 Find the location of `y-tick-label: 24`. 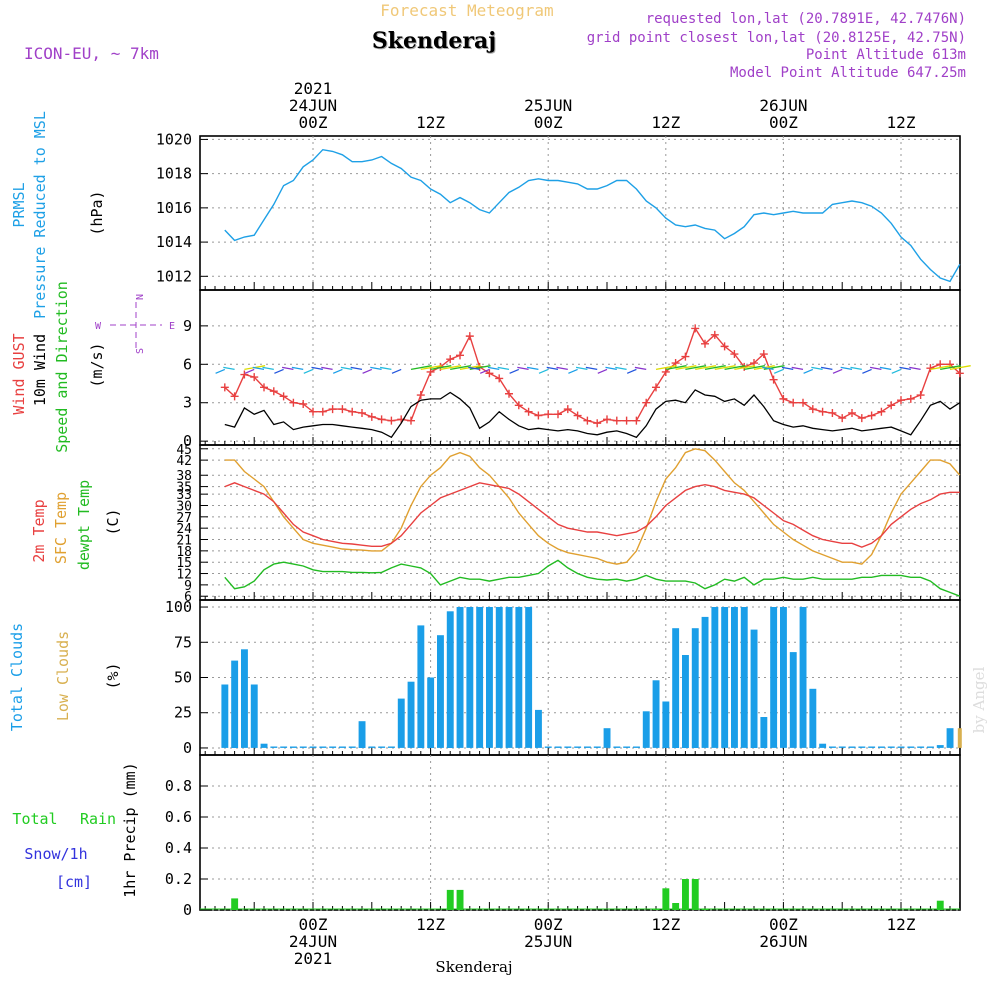

y-tick-label: 24 is located at coordinates (184, 529).